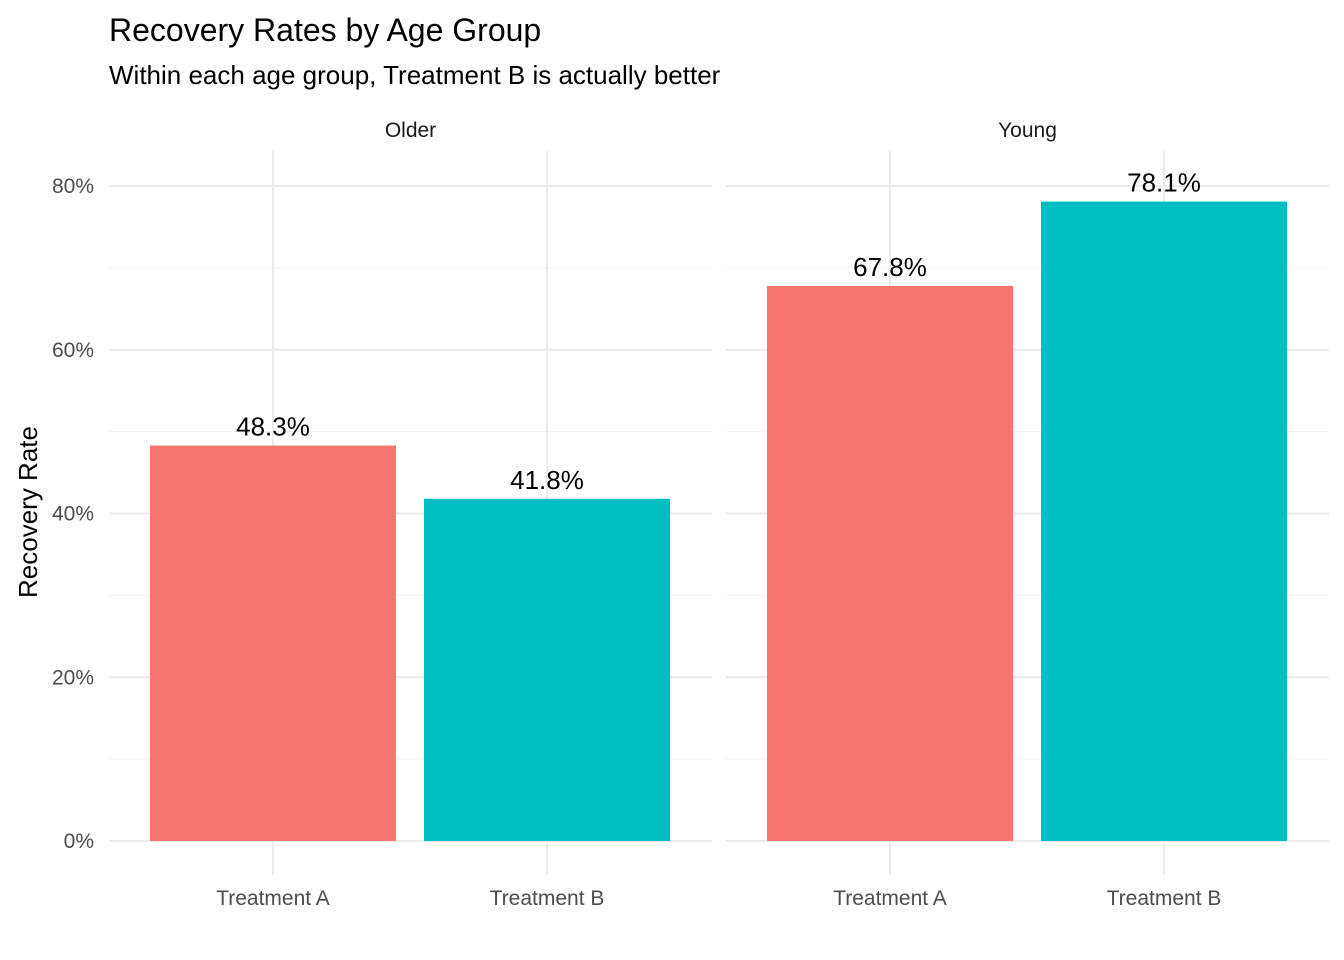 The width and height of the screenshot is (1344, 960). I want to click on data-label: 41.8%, so click(547, 480).